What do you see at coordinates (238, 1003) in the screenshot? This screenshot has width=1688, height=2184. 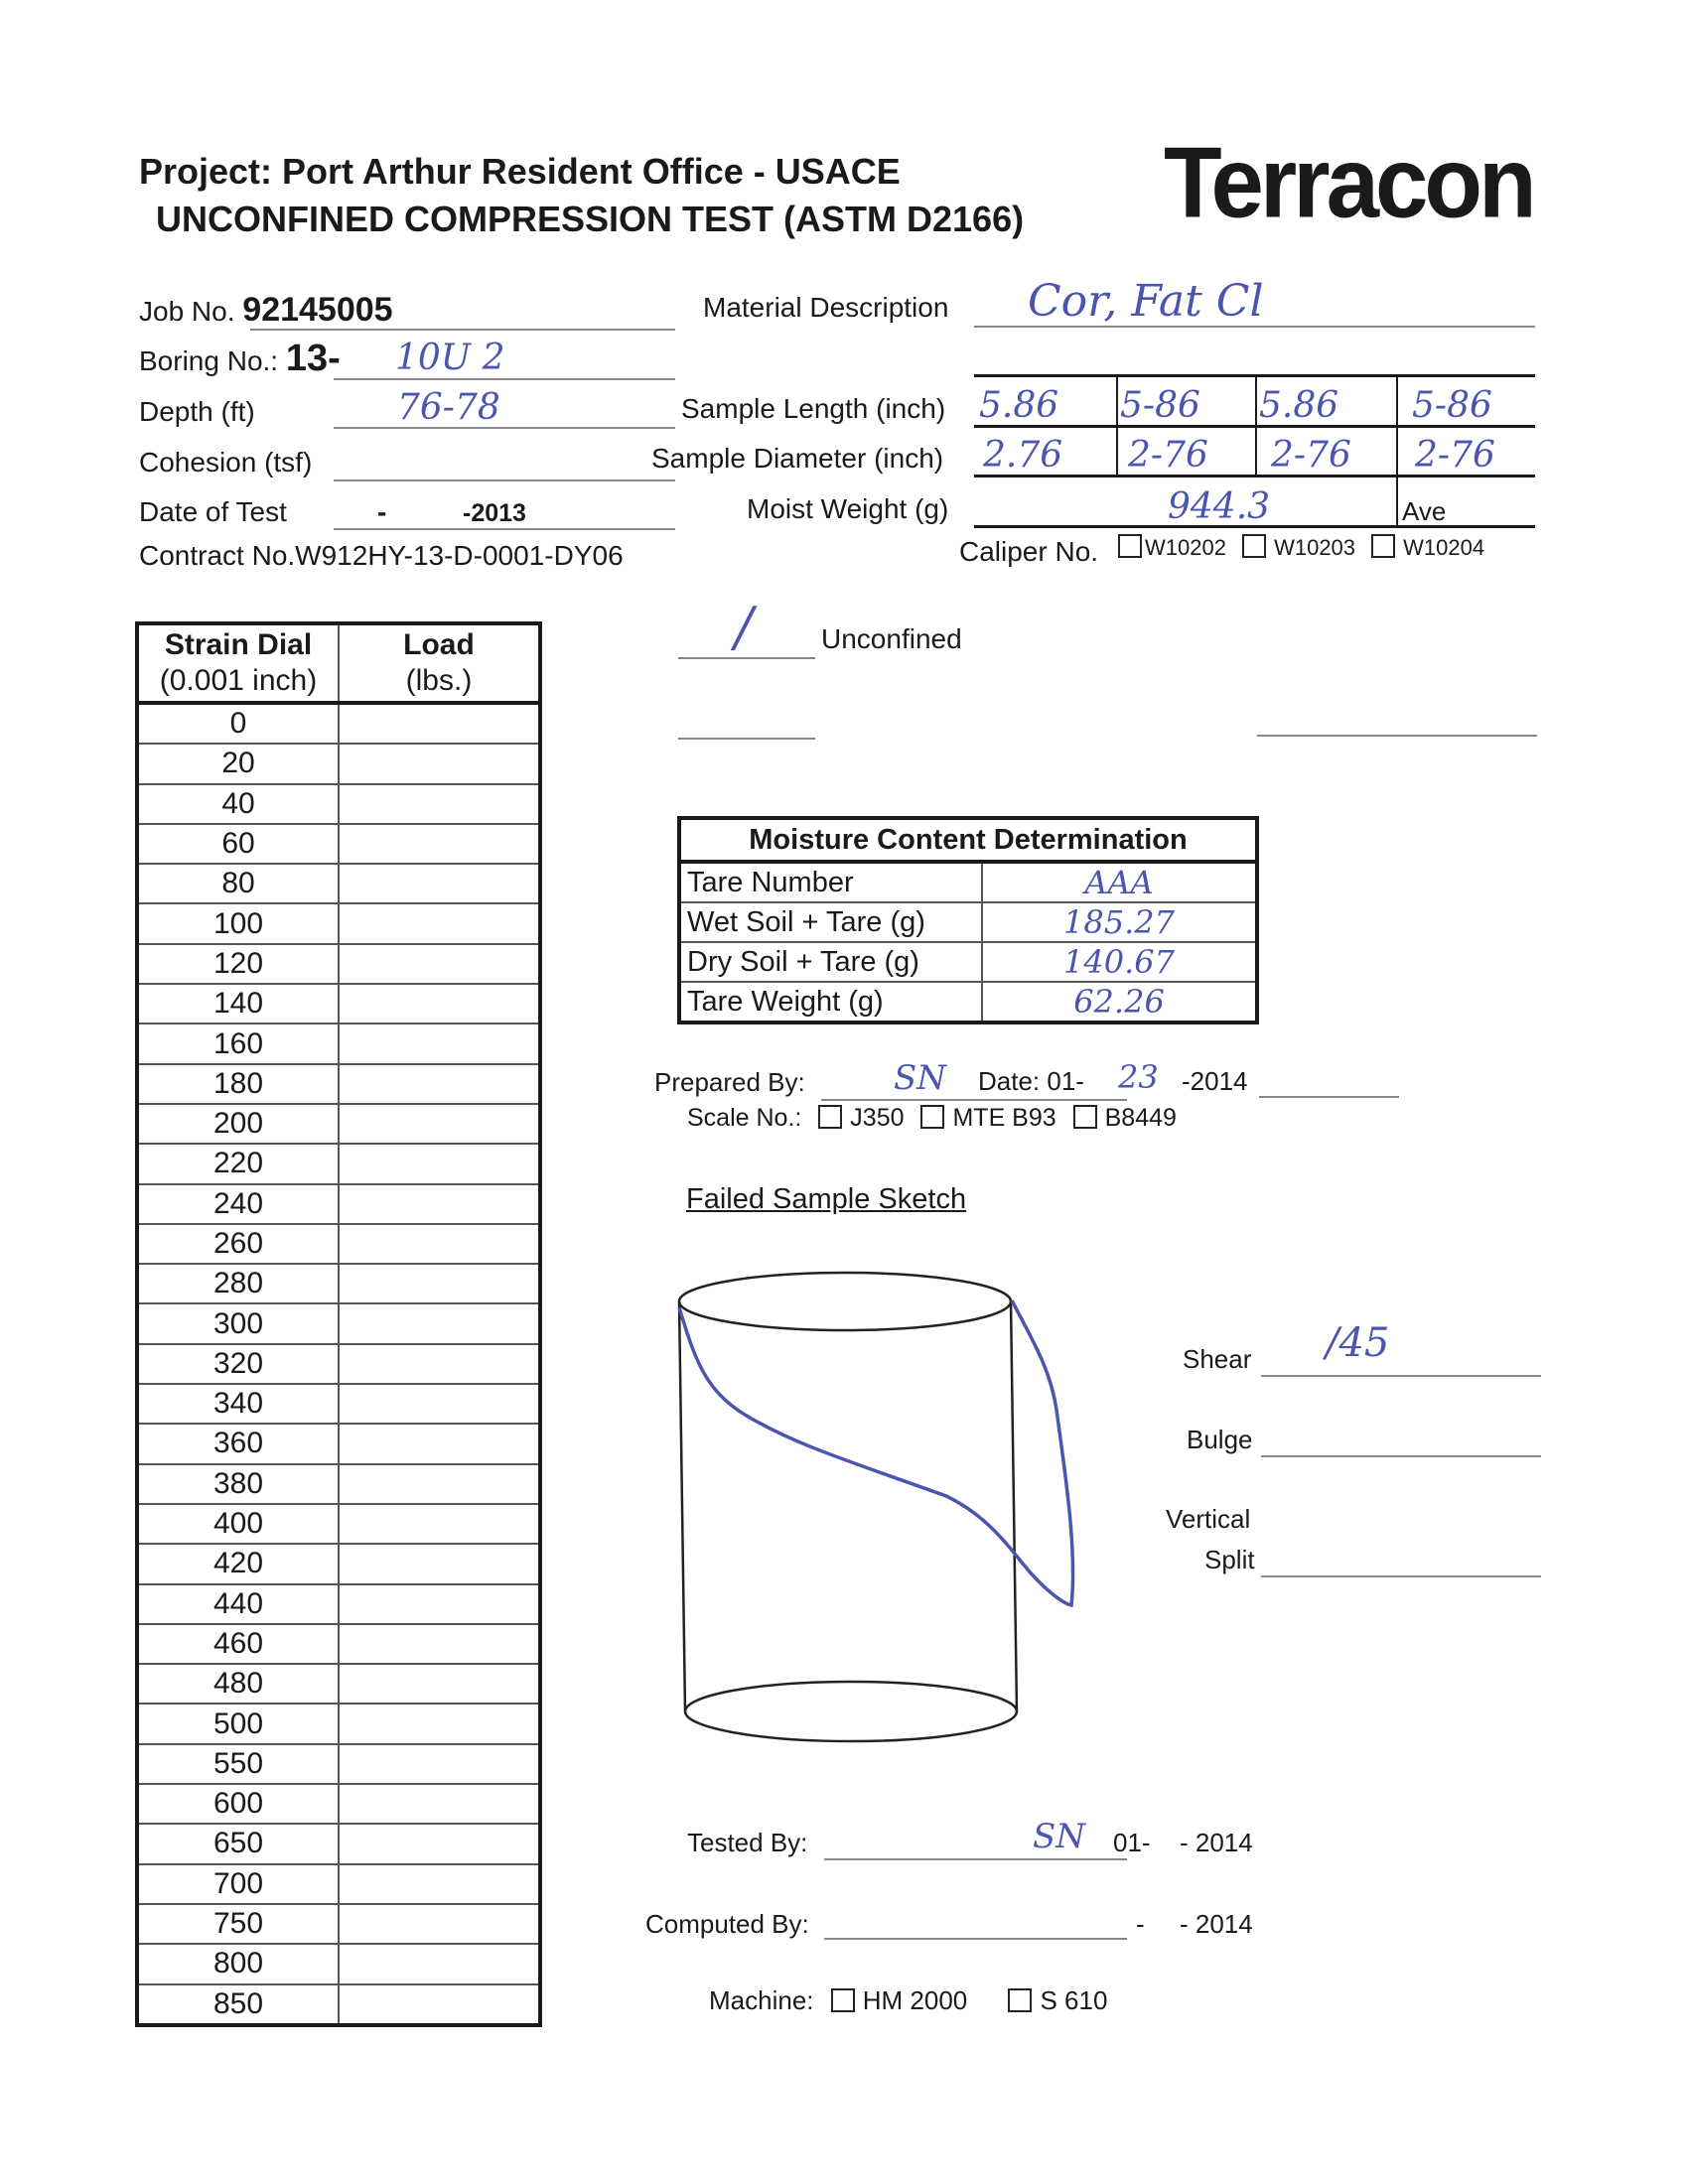 I see `strain-dial-value: 140` at bounding box center [238, 1003].